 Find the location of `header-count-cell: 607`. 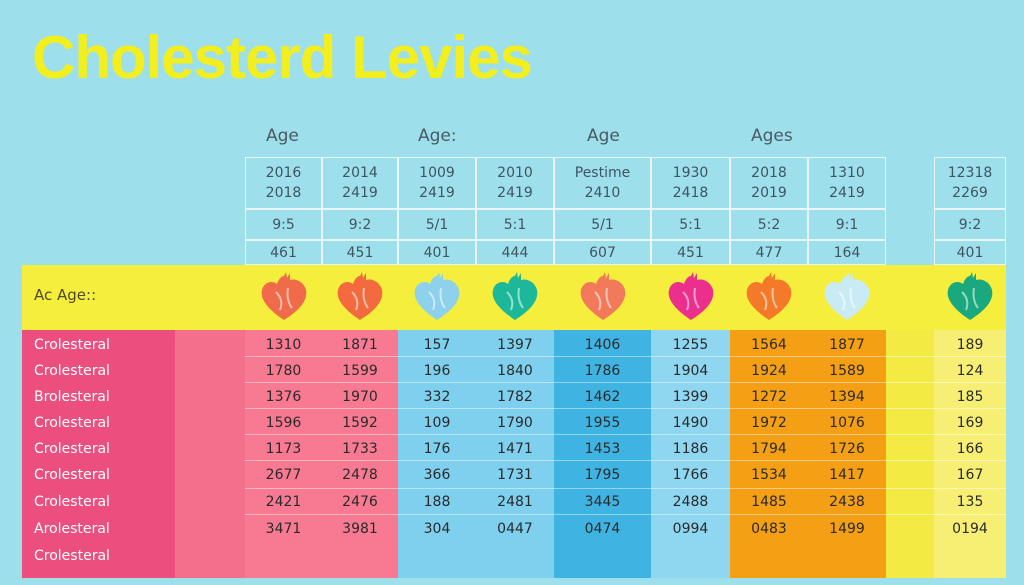

header-count-cell: 607 is located at coordinates (602, 252).